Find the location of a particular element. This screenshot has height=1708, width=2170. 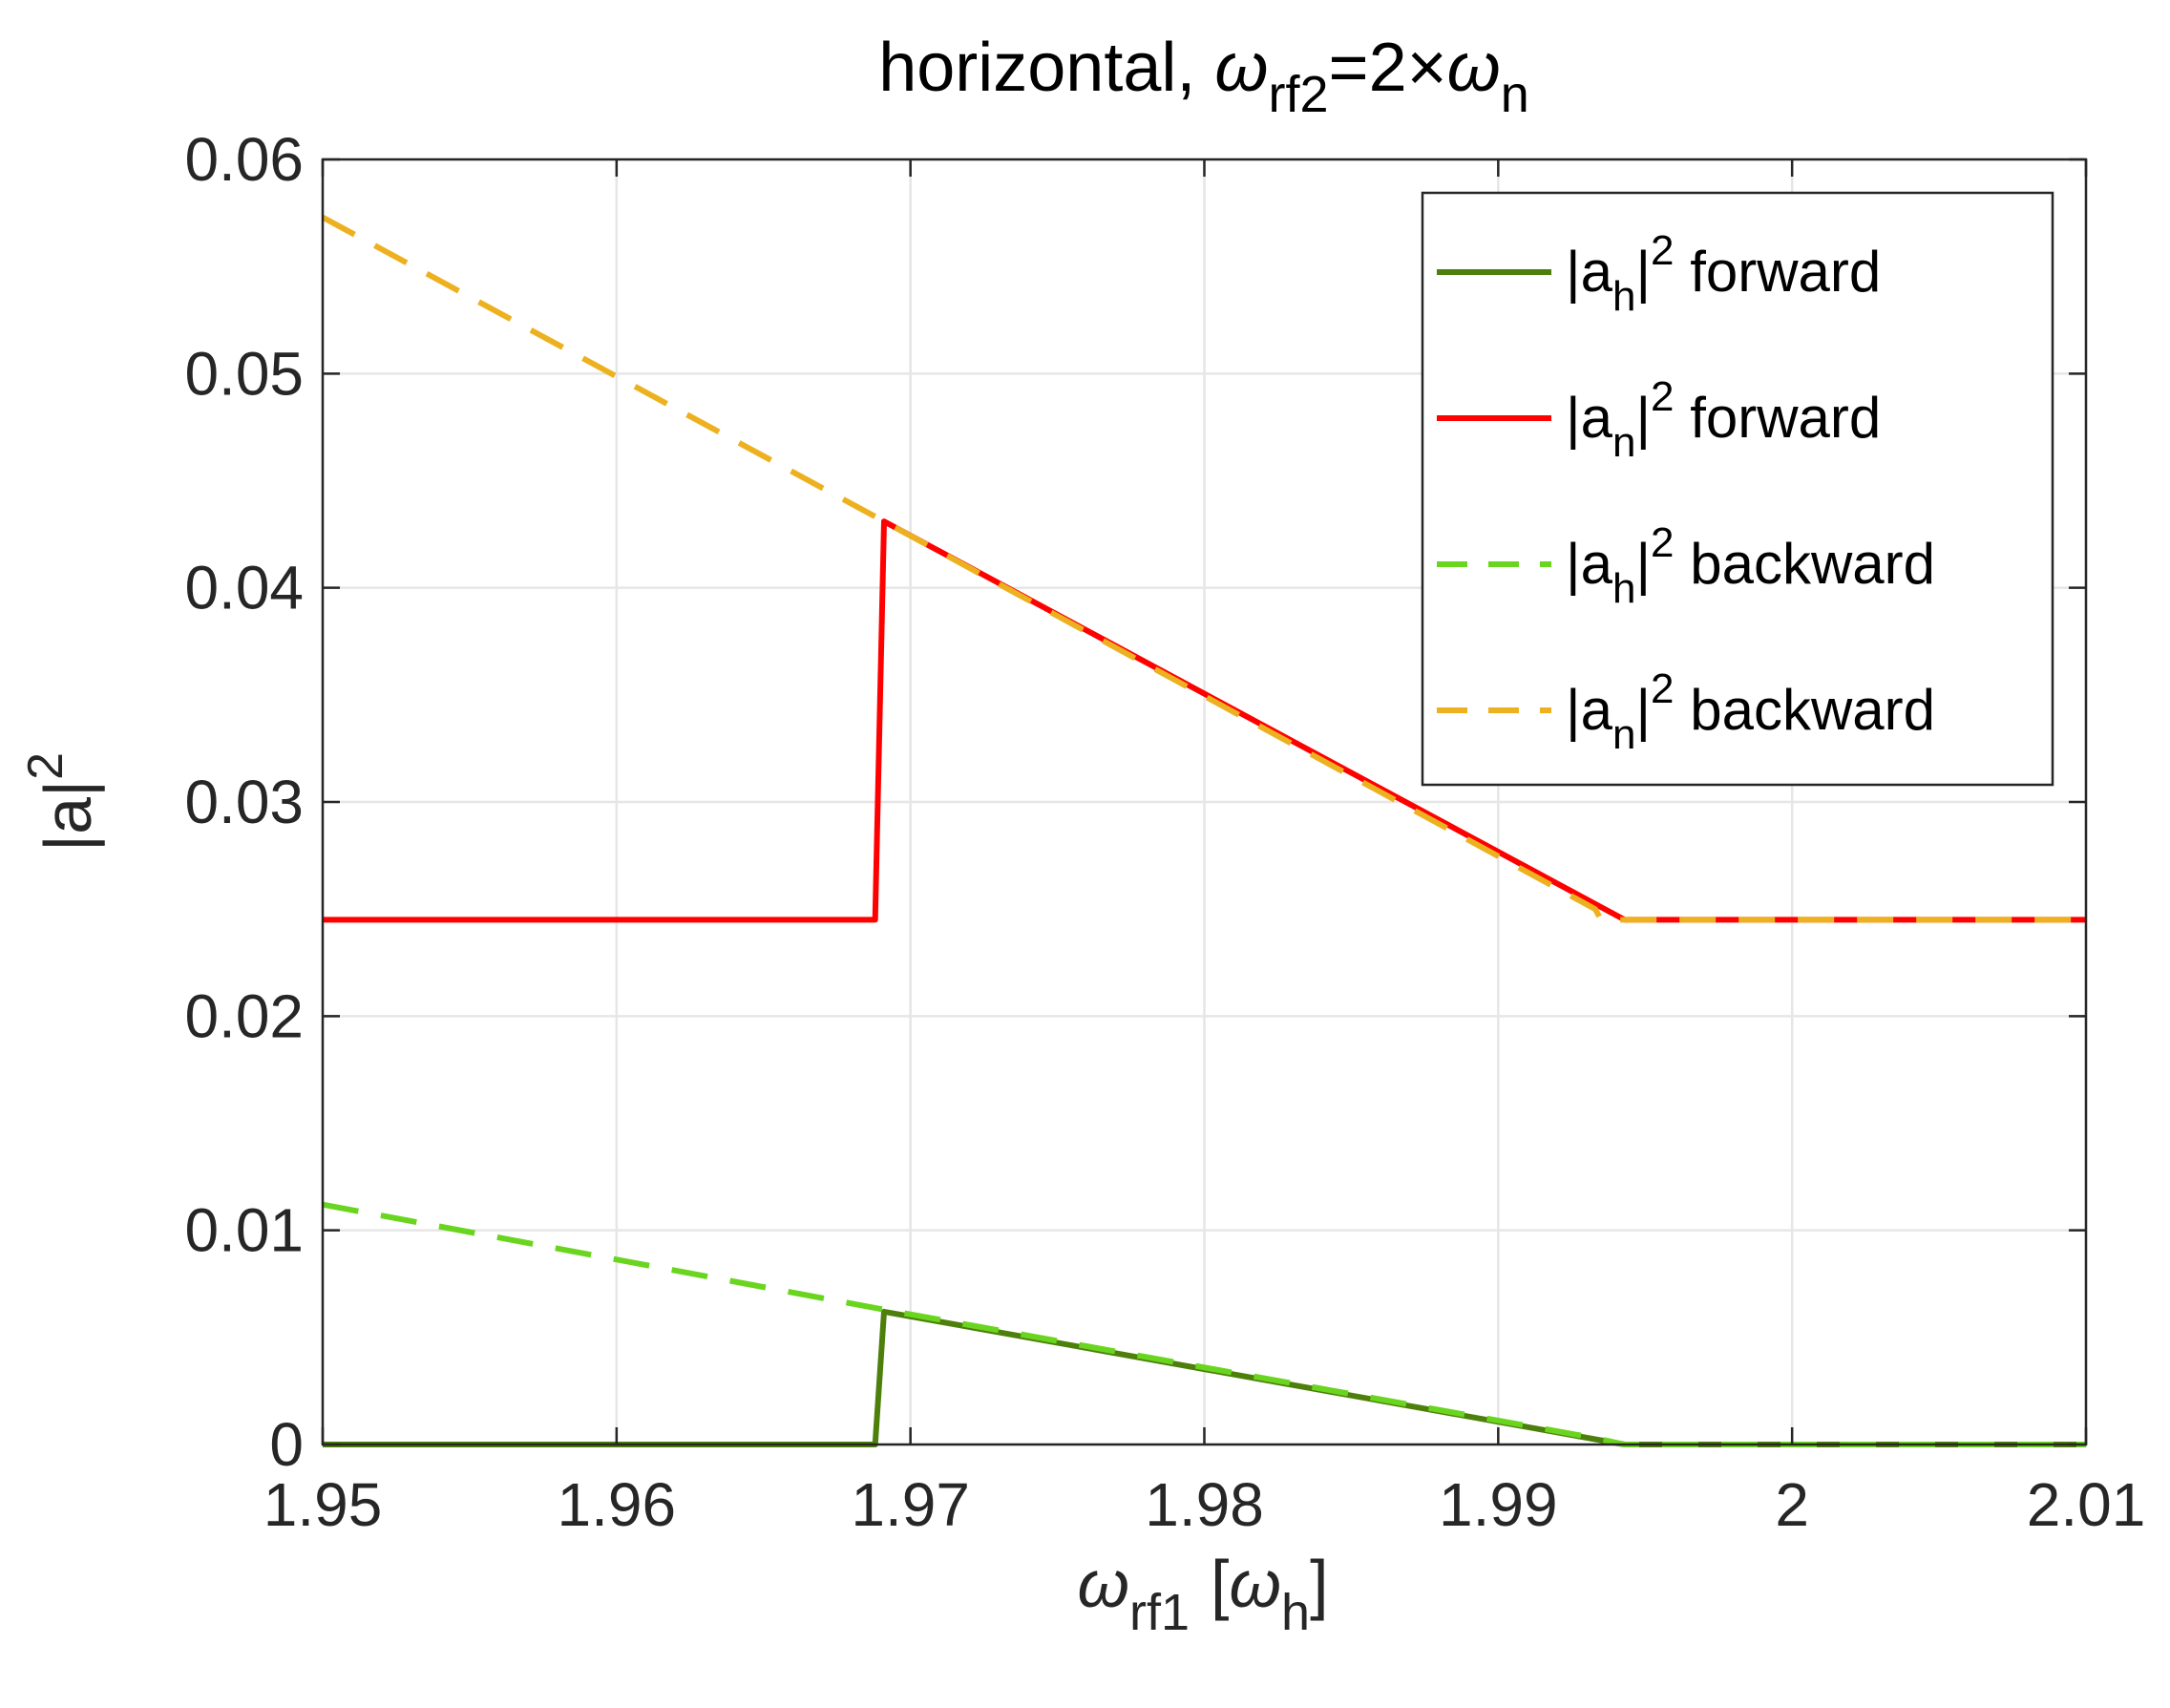

x-tick-label: 1.98 is located at coordinates (1204, 1505).